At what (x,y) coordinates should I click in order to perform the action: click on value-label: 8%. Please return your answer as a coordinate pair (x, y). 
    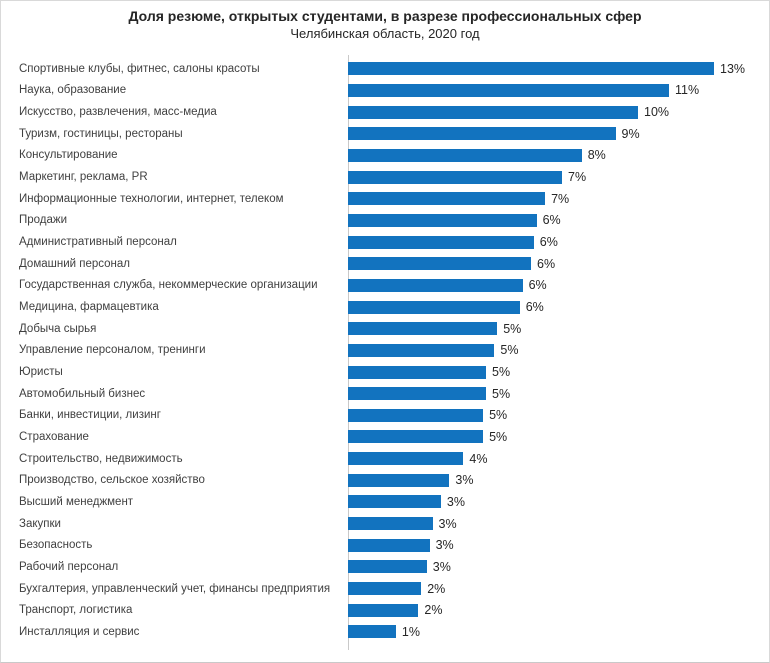
    Looking at the image, I should click on (596, 155).